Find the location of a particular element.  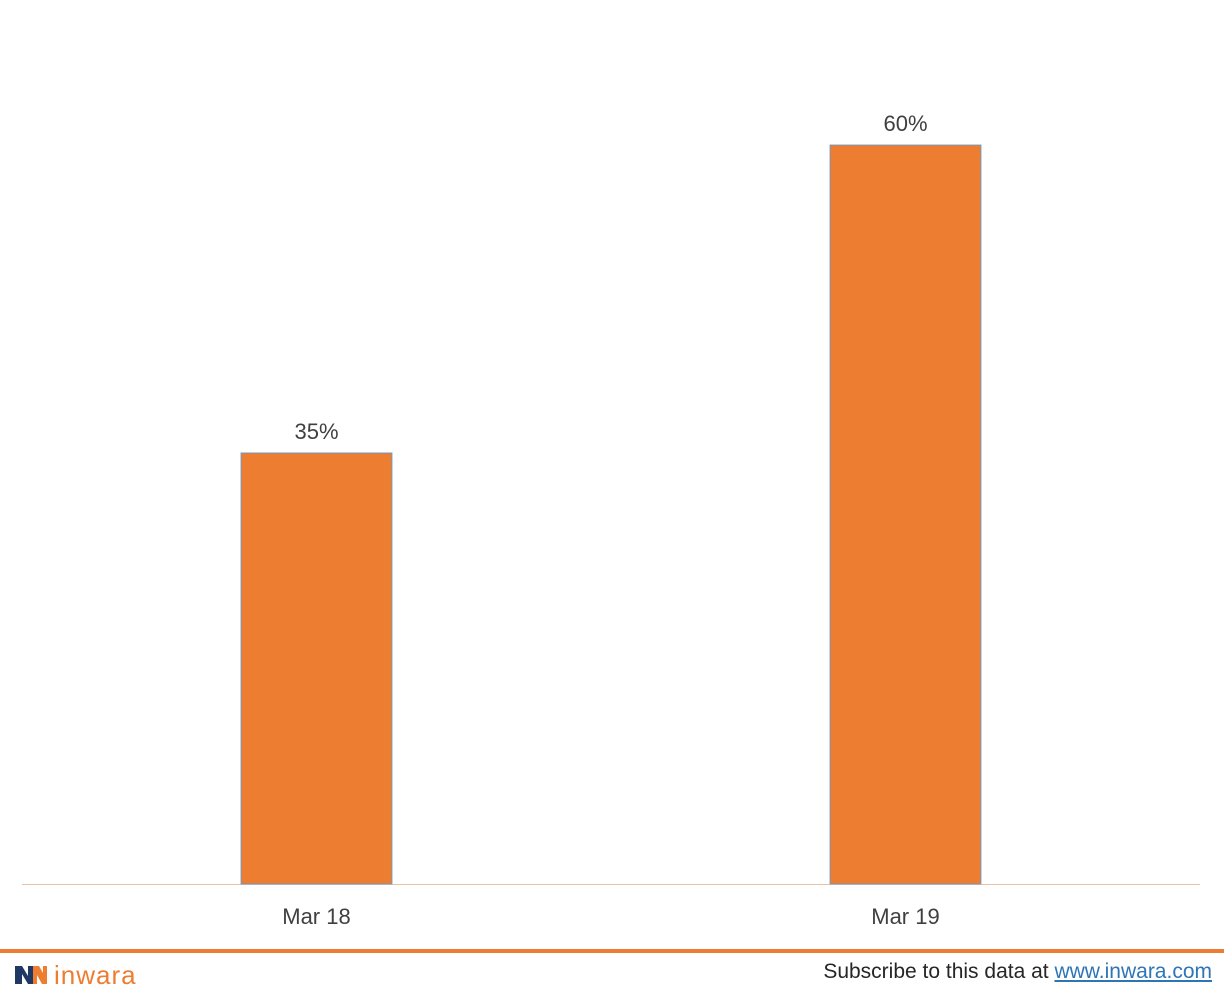

x-tick-label: Mar 18 is located at coordinates (316, 916).